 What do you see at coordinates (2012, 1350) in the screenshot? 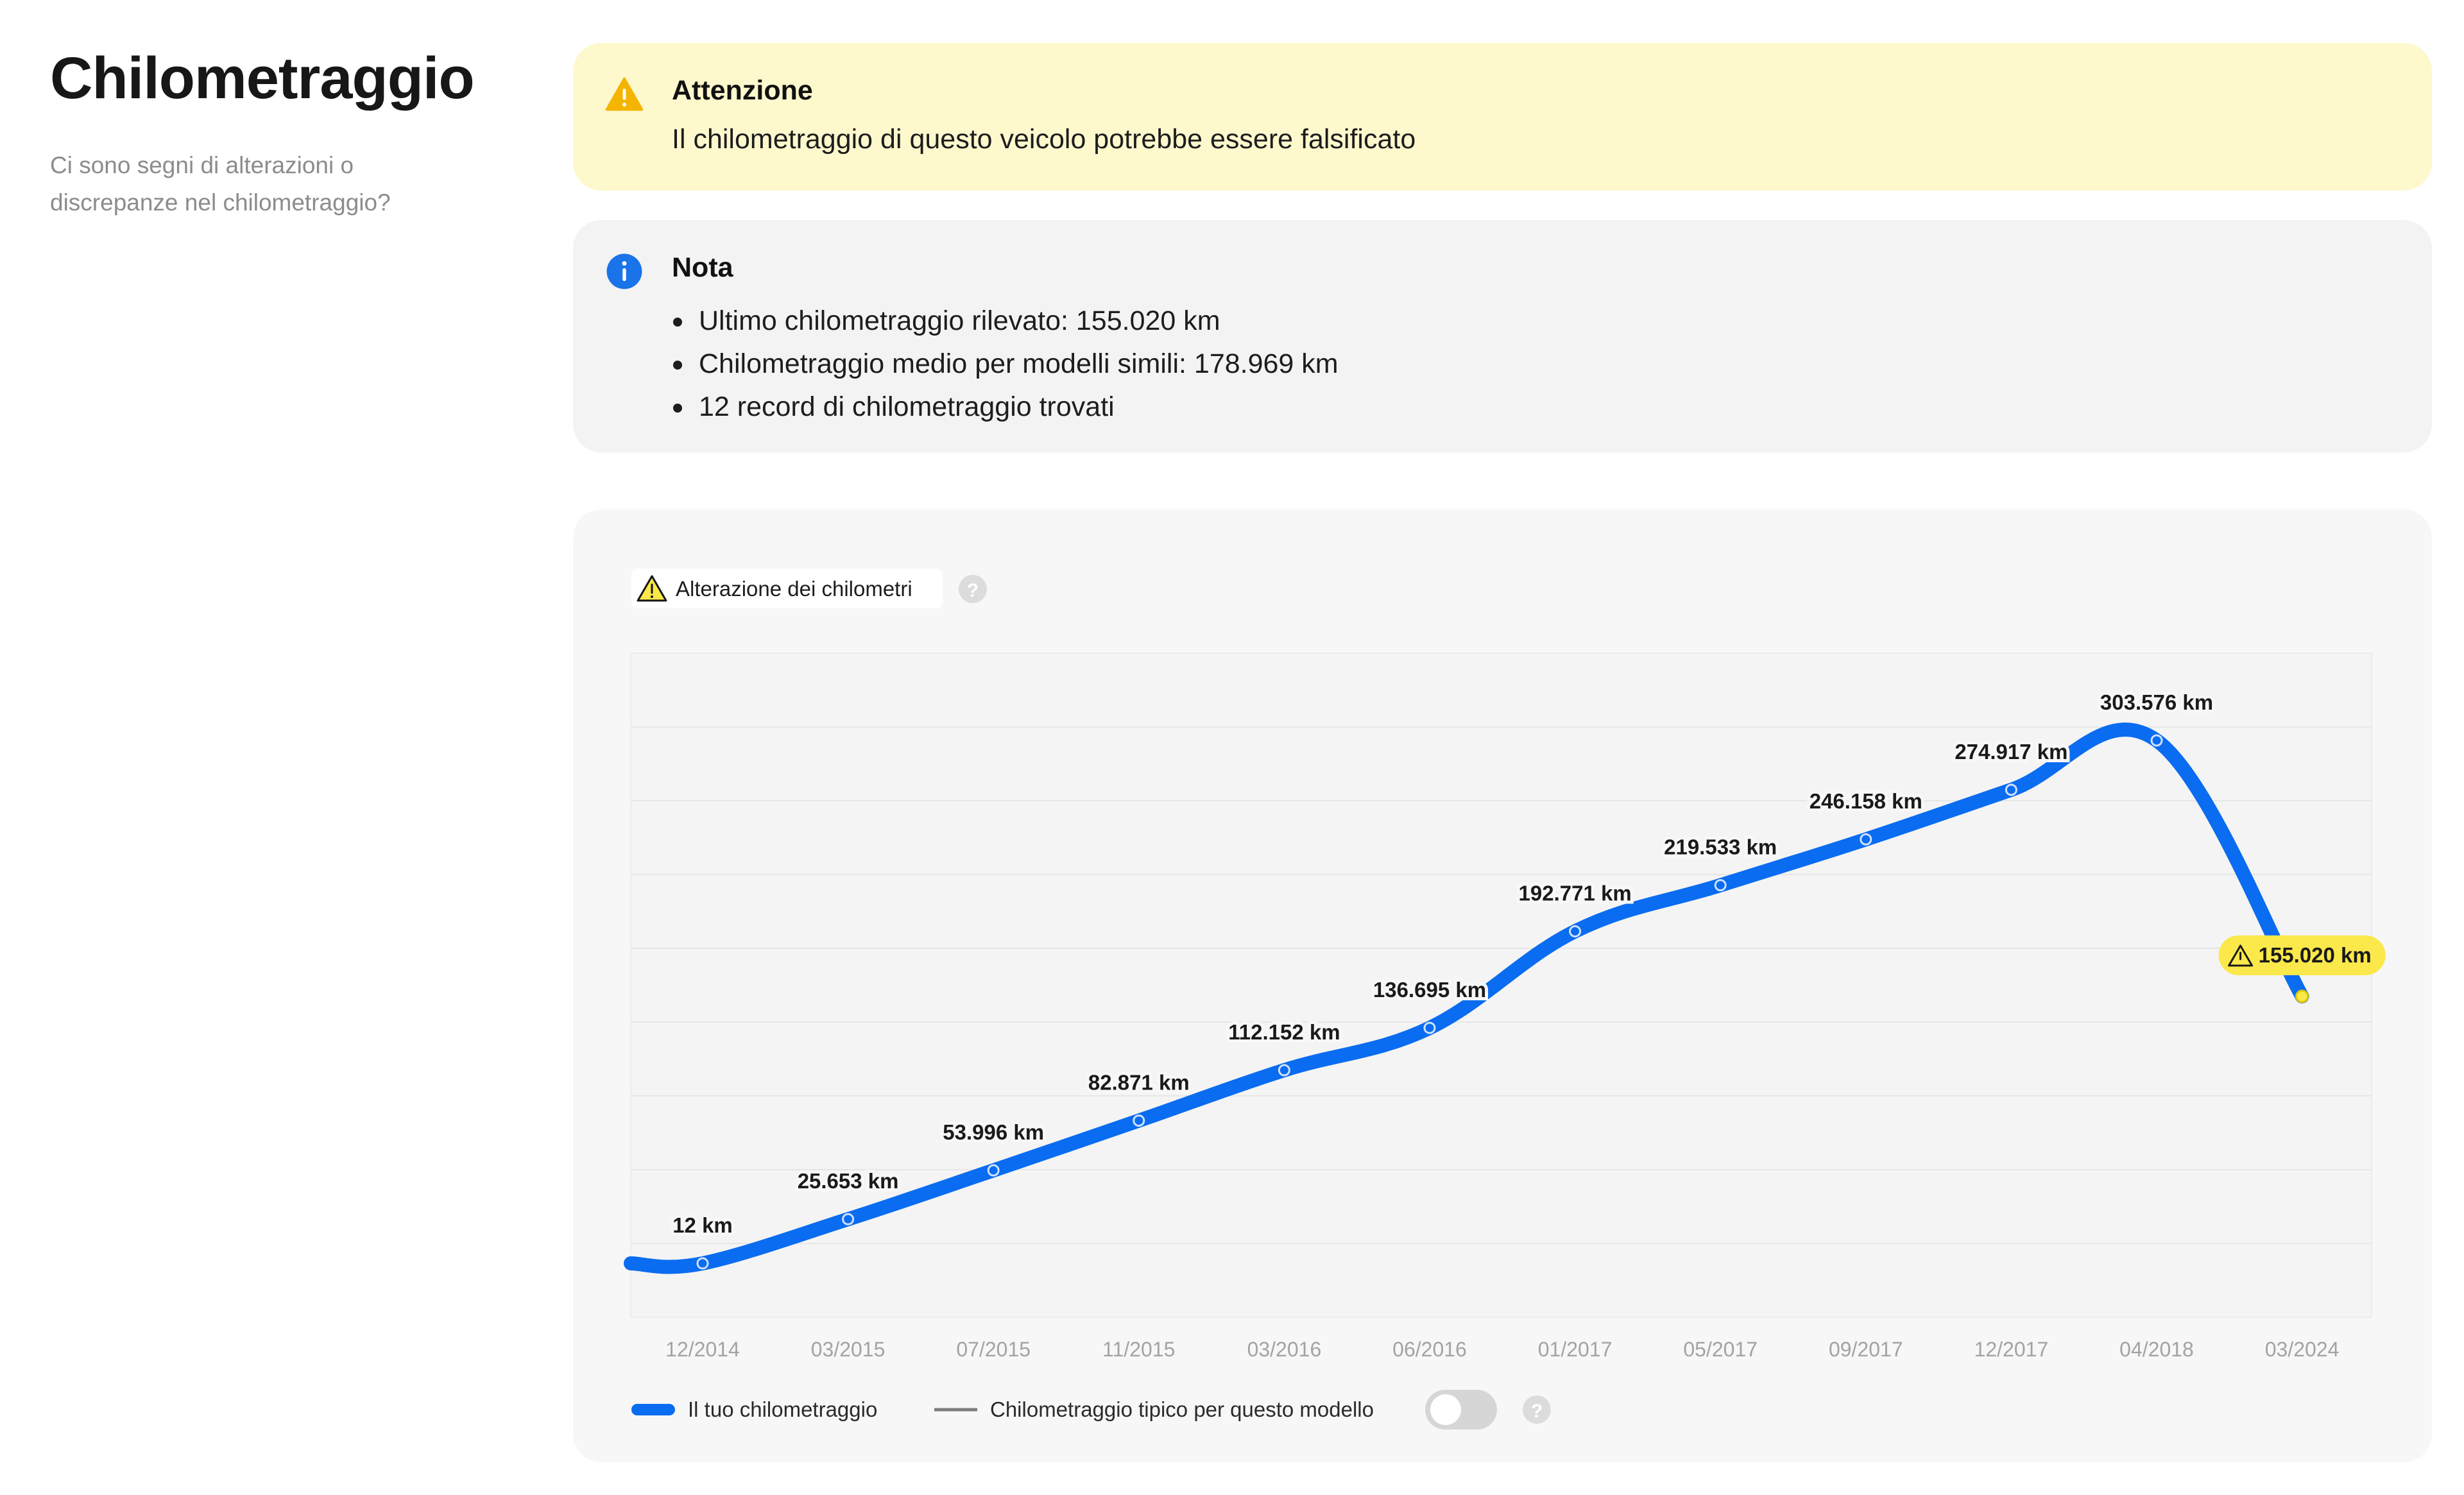
I see `x-tick-label: 12/2017` at bounding box center [2012, 1350].